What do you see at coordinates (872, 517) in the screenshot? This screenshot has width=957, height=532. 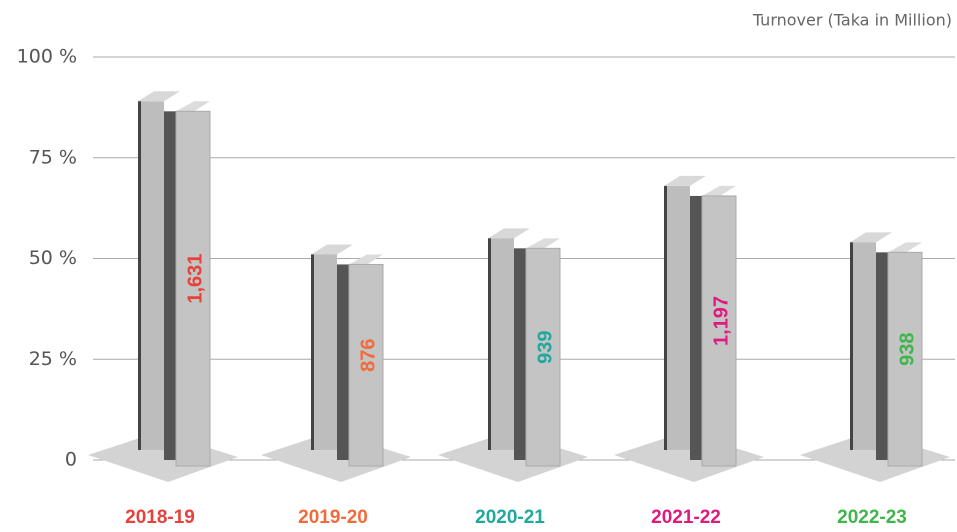 I see `x-tick-label: 2022-23` at bounding box center [872, 517].